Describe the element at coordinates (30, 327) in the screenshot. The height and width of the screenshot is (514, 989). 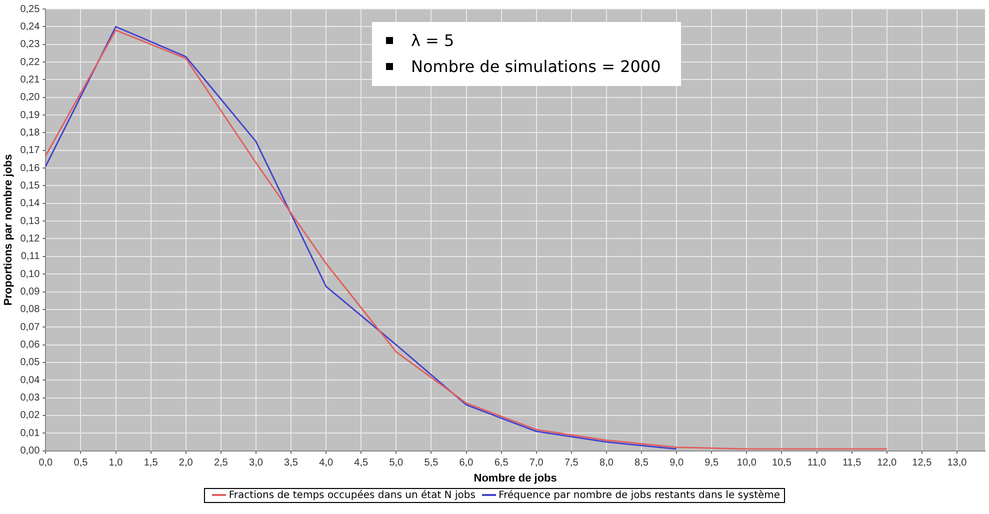
I see `y-tick-label: 0,07` at that location.